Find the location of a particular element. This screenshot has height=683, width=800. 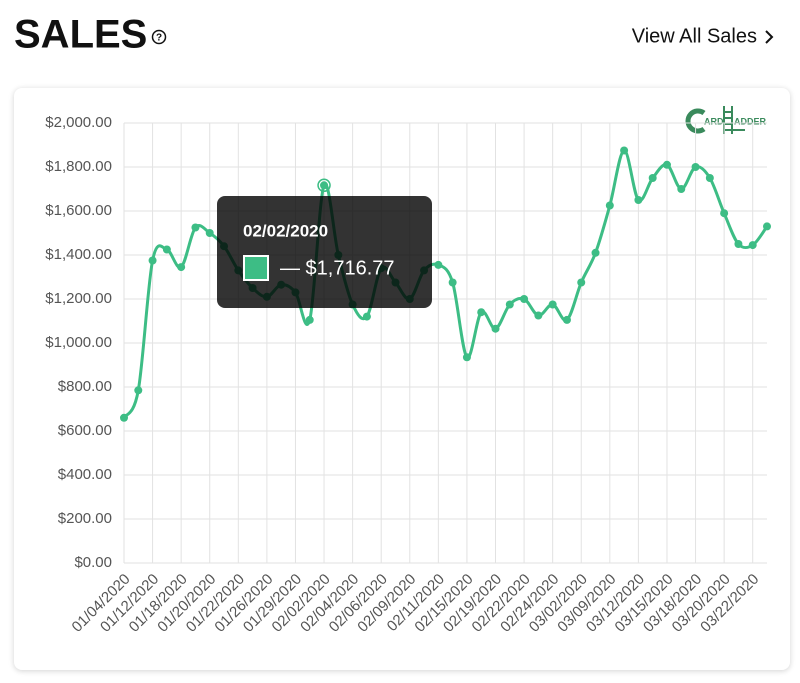

logo-text: ARD is located at coordinates (714, 121).